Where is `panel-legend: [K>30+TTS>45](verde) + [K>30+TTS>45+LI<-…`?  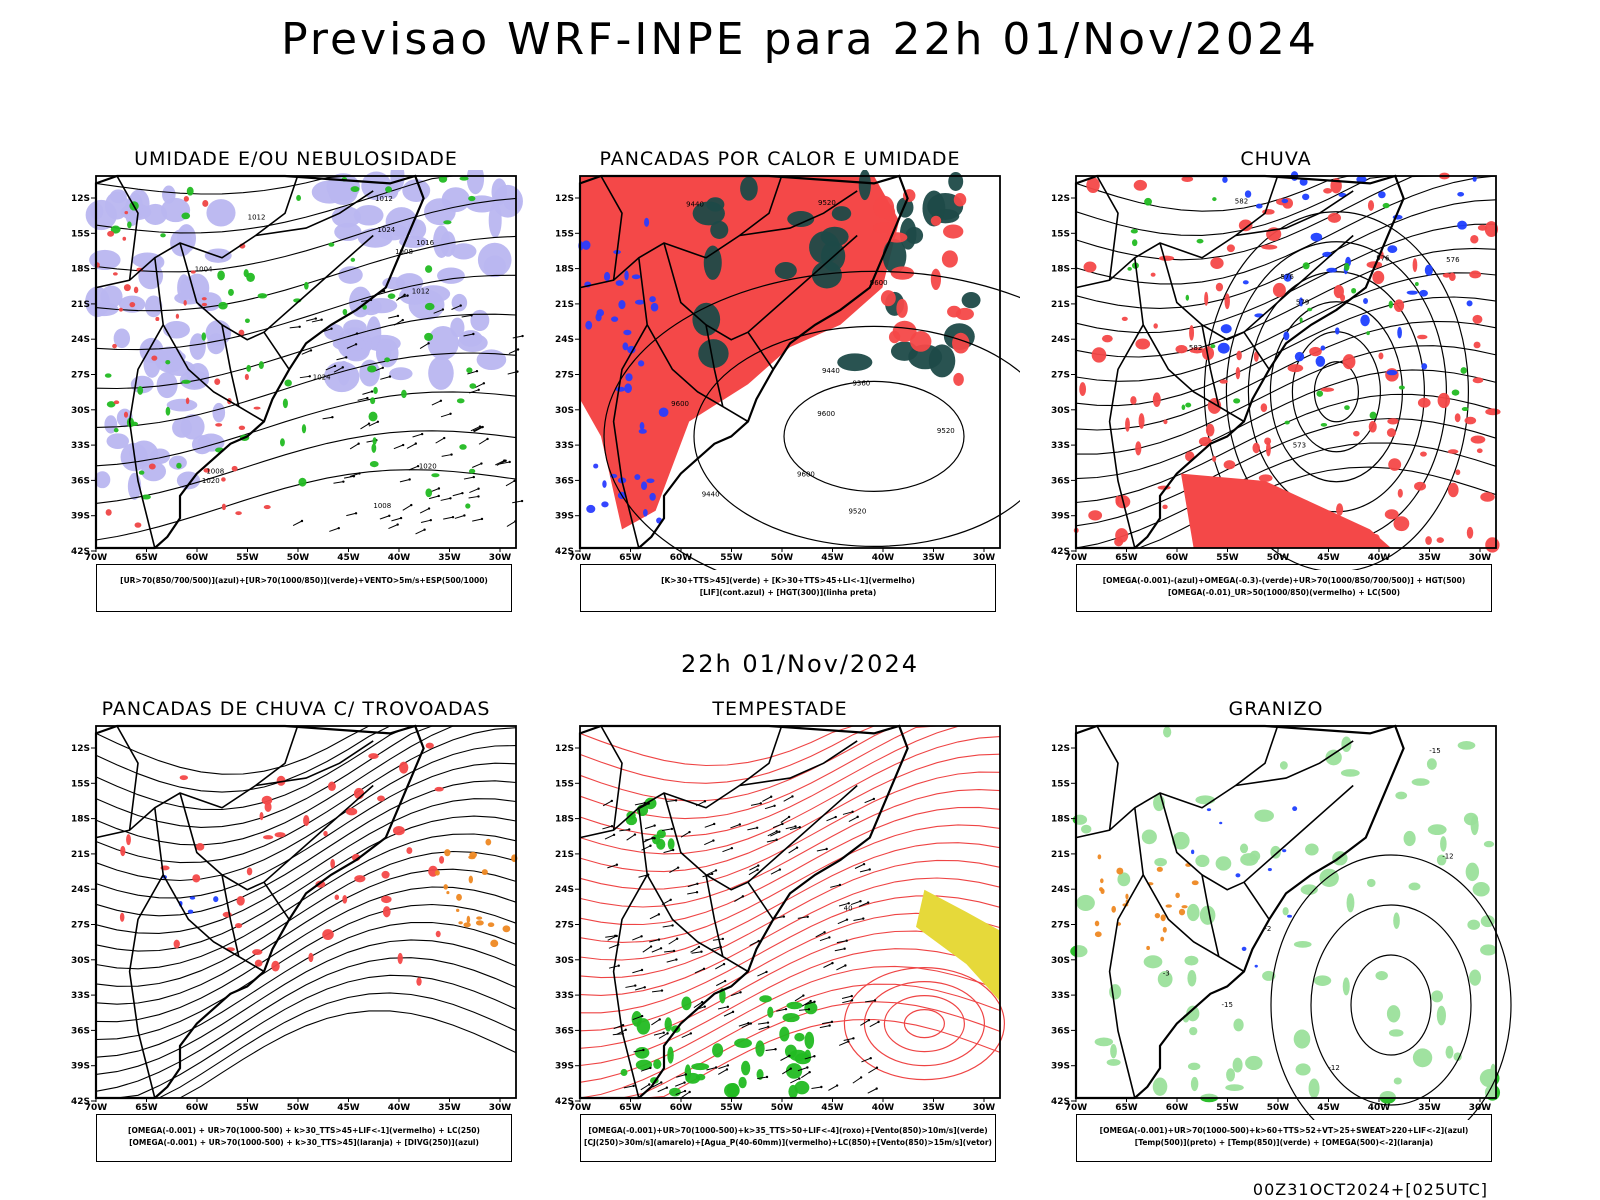
panel-legend: [K>30+TTS>45](verde) + [K>30+TTS>45+LI<-… is located at coordinates (788, 588).